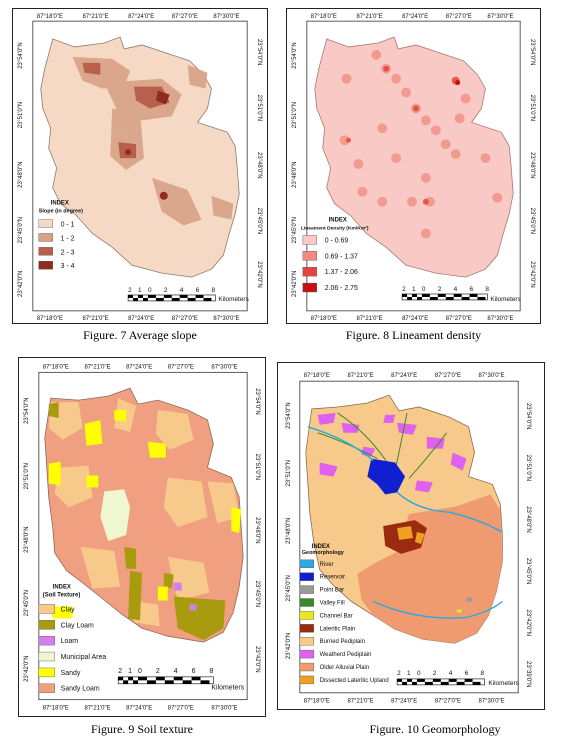  Describe the element at coordinates (332, 603) in the screenshot. I see `legend-label: Valley Fill` at that location.